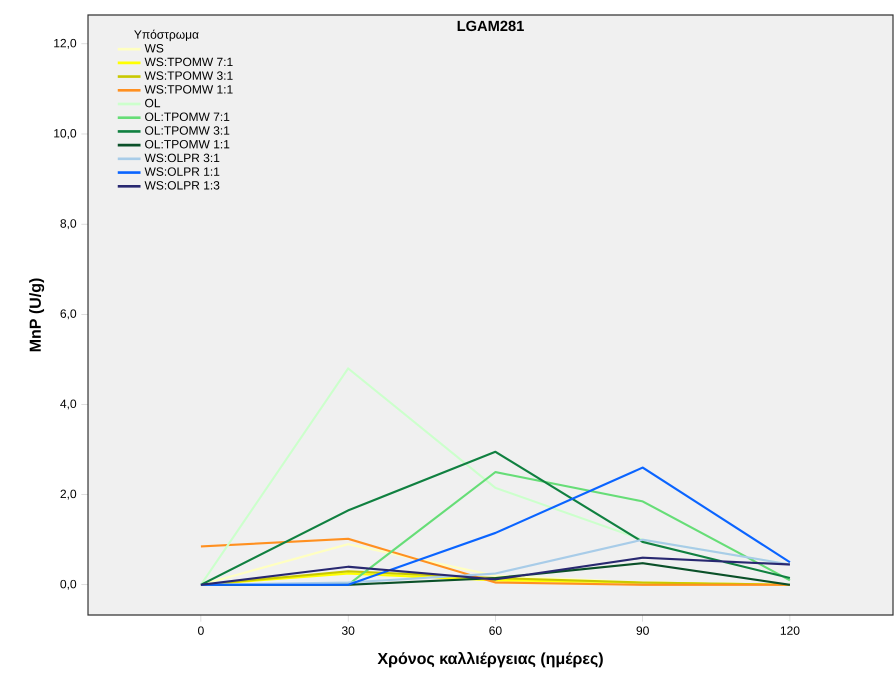 The image size is (895, 680). Describe the element at coordinates (188, 89) in the screenshot. I see `legend-label: WS:TPOMW 1:1` at that location.